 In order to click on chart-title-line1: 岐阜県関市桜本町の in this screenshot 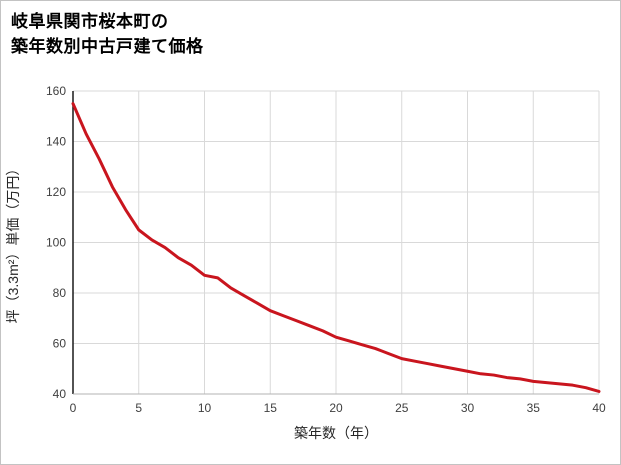, I will do `click(90, 21)`.